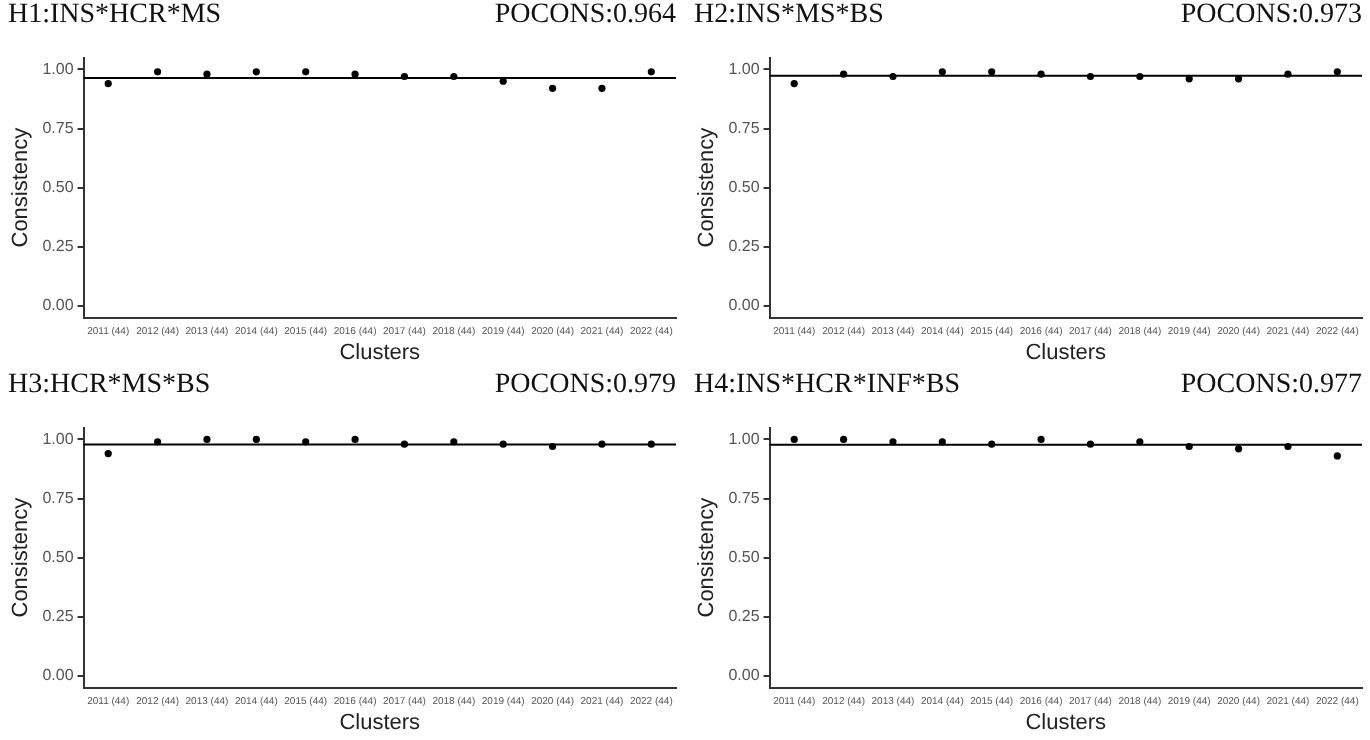 This screenshot has height=740, width=1370. I want to click on text: POCONS:0.964, so click(585, 16).